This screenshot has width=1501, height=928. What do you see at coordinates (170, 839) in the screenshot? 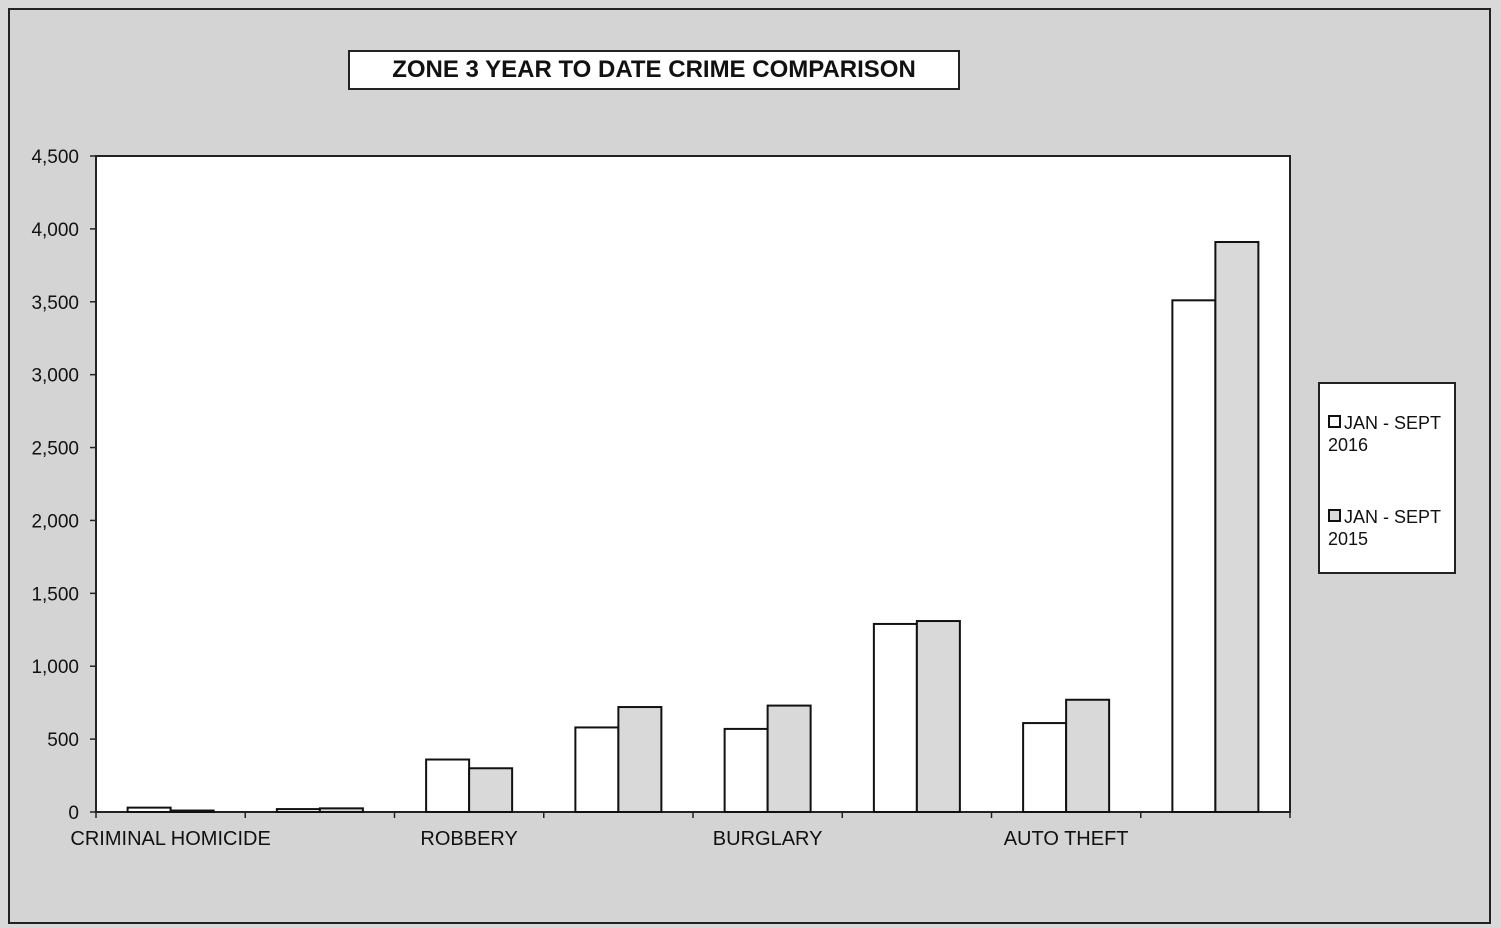
I see `x-tick-label: CRIMINAL HOMICIDE` at bounding box center [170, 839].